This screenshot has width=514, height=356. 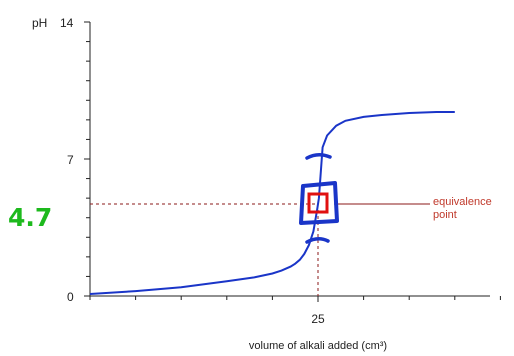 I want to click on equivalence-label-line2: point, so click(x=445, y=215).